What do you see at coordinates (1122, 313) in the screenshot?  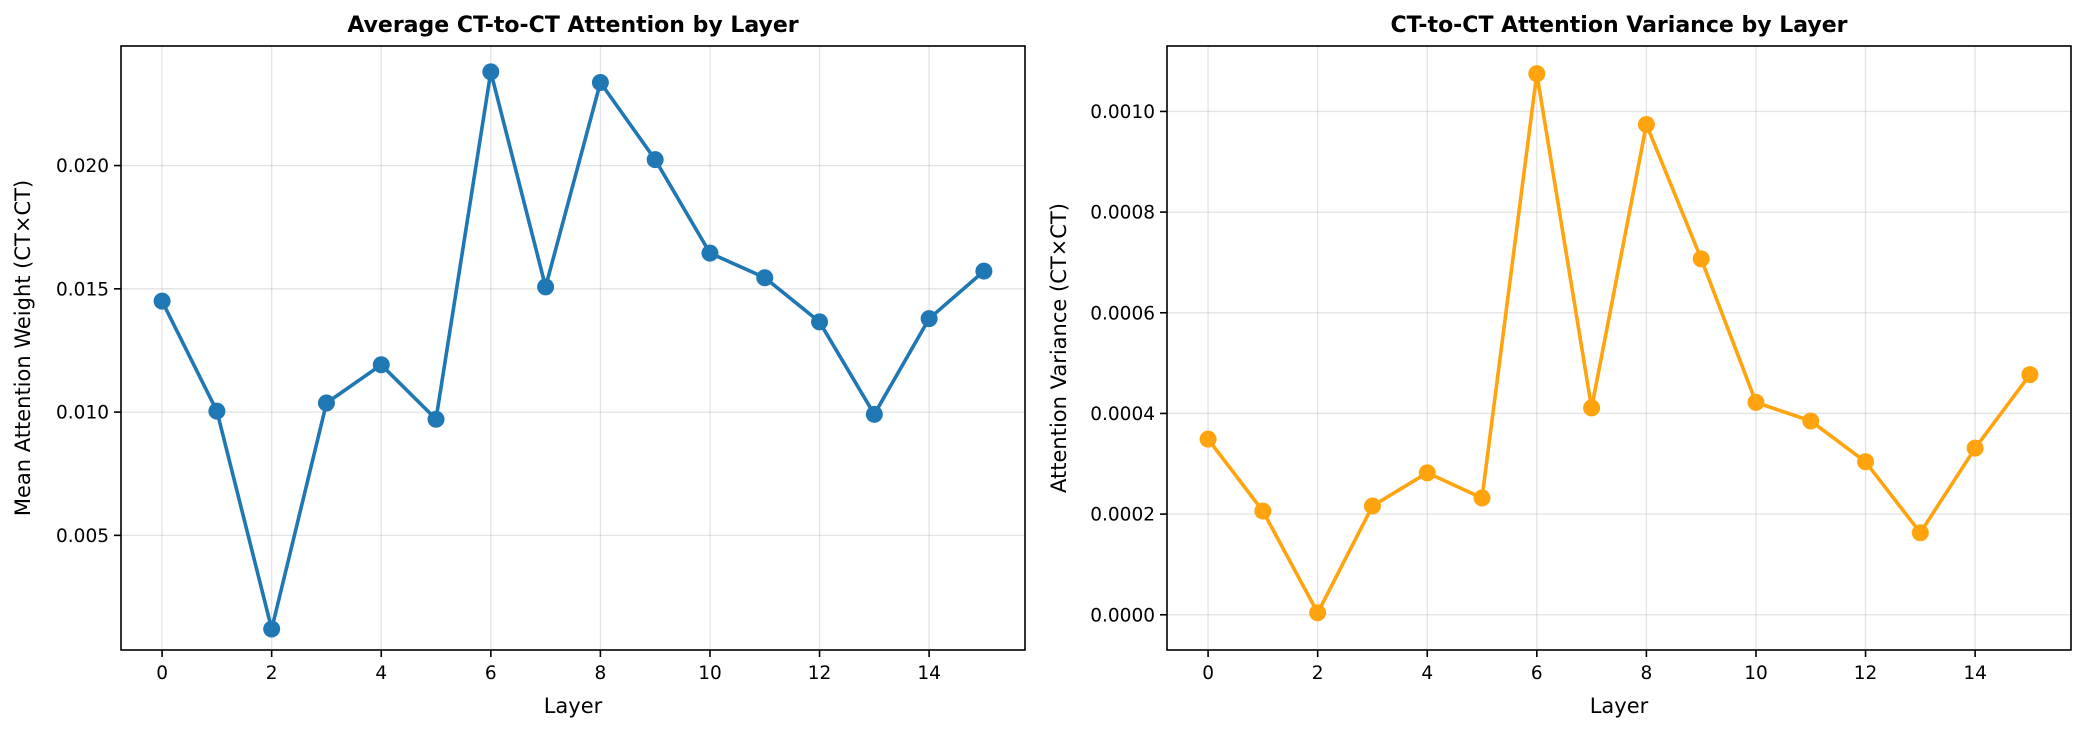 I see `y-tick-label: 0.0006` at bounding box center [1122, 313].